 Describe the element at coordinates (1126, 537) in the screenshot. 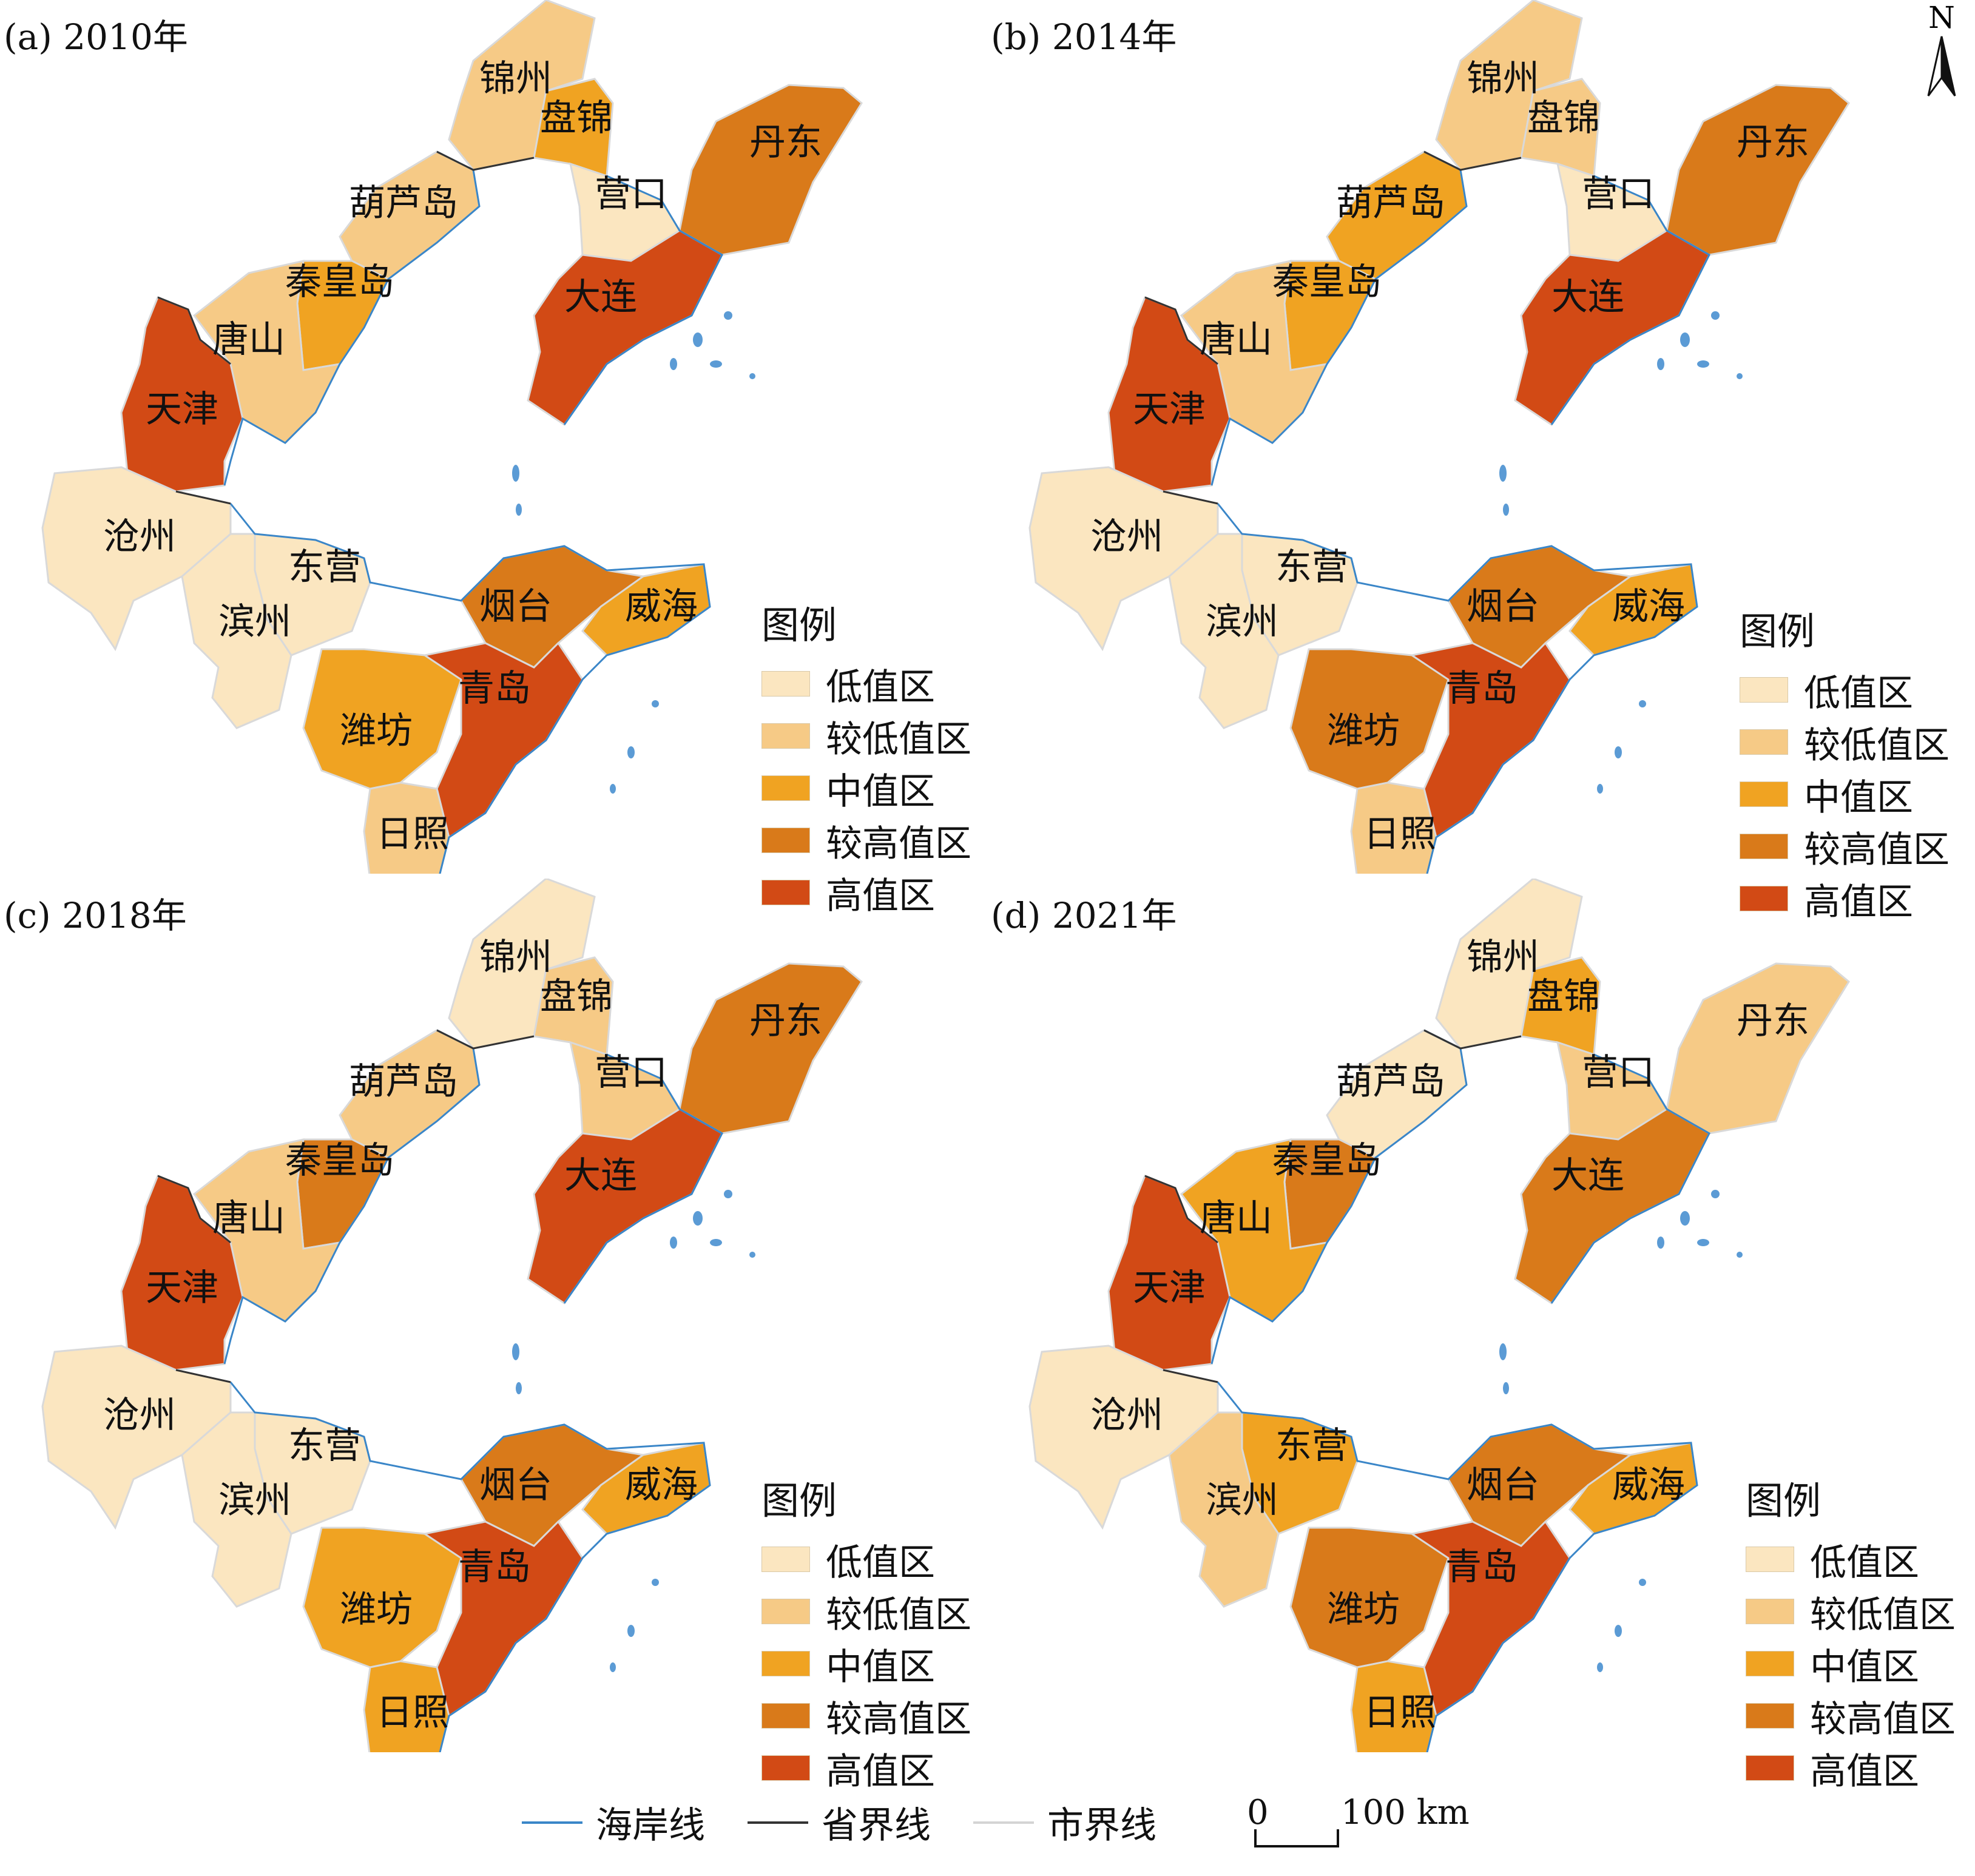

I see `city-label-沧州: 沧州` at that location.